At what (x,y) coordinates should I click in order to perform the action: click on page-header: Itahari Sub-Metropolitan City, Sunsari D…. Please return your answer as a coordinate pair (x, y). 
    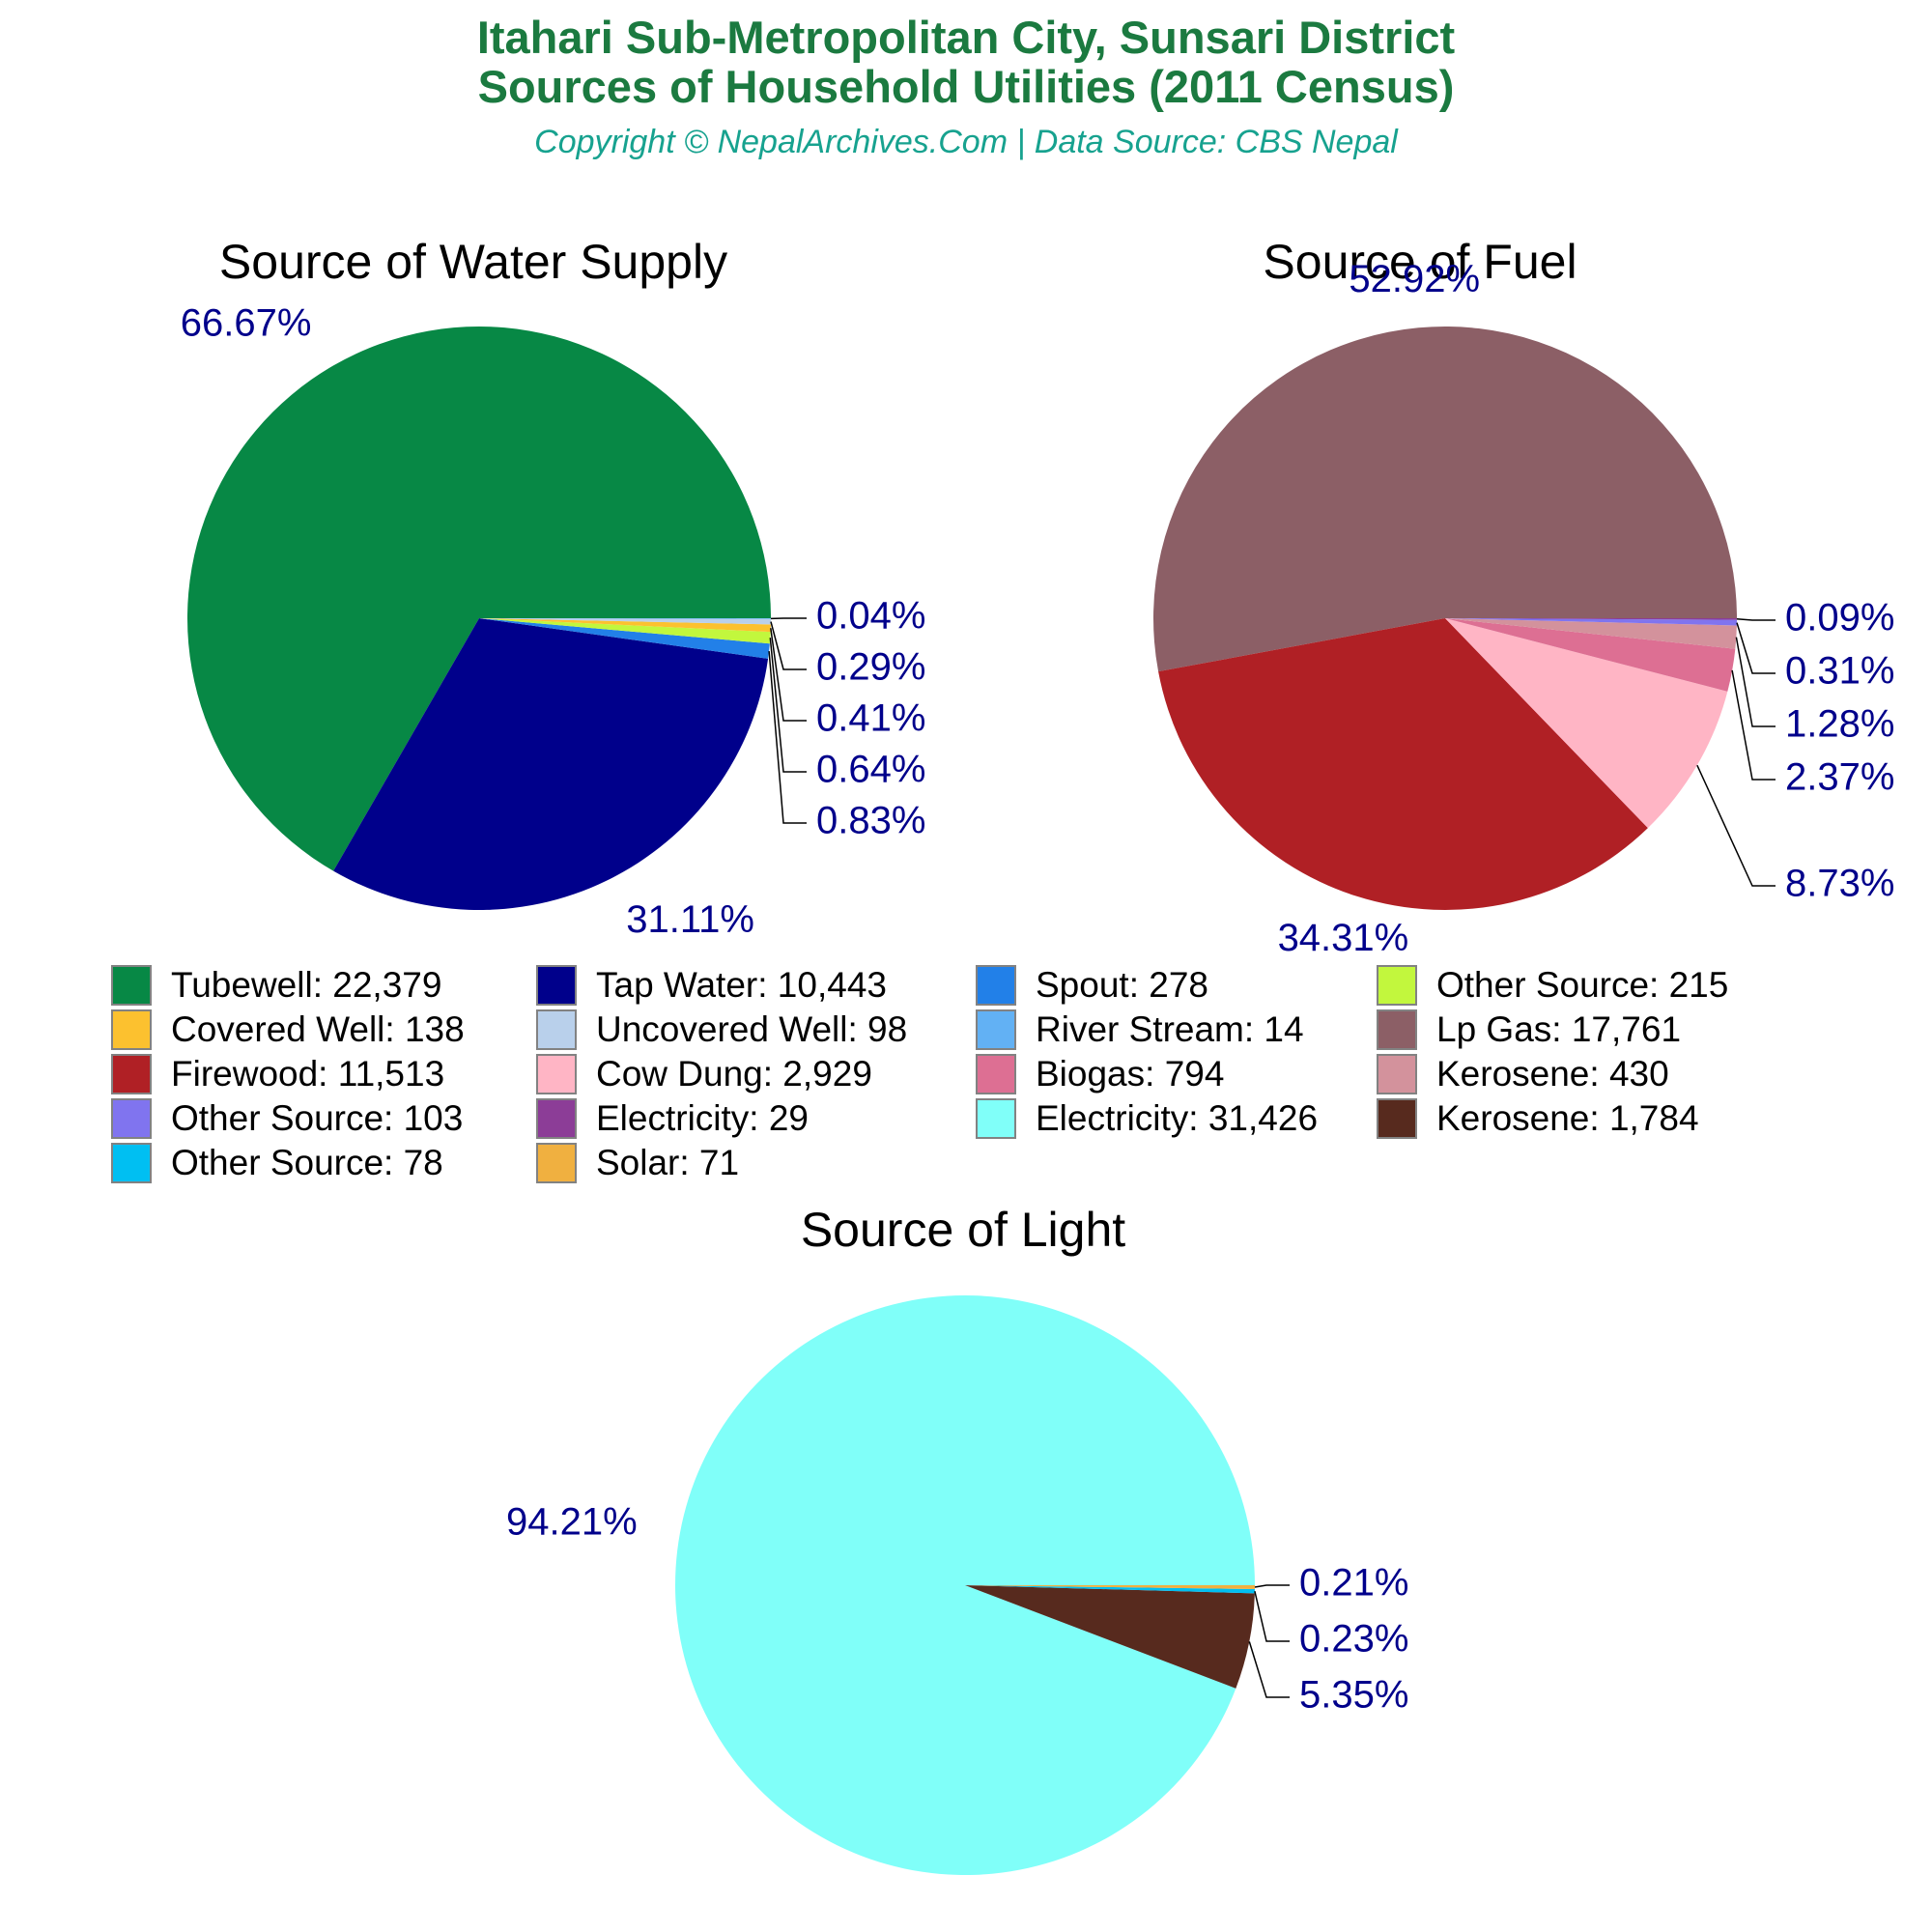
    Looking at the image, I should click on (966, 80).